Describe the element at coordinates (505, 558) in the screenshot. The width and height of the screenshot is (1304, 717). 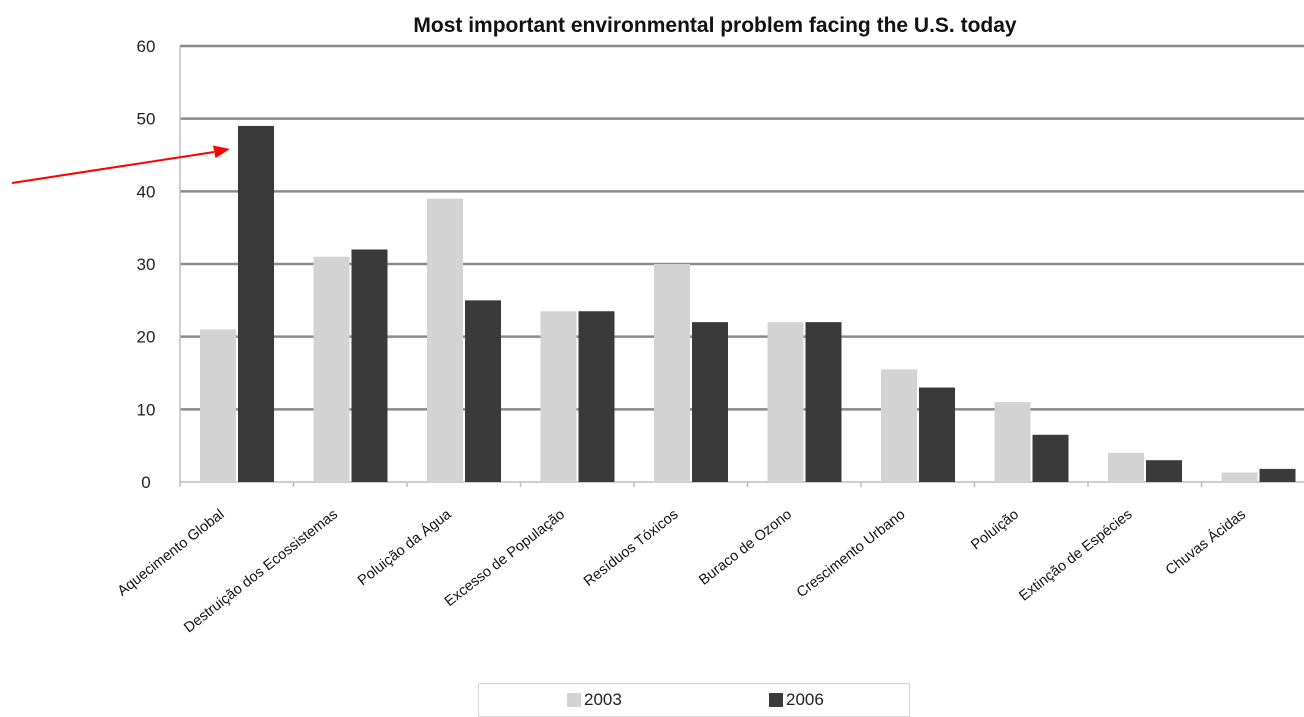
I see `x-tick-label: Excesso de População` at that location.